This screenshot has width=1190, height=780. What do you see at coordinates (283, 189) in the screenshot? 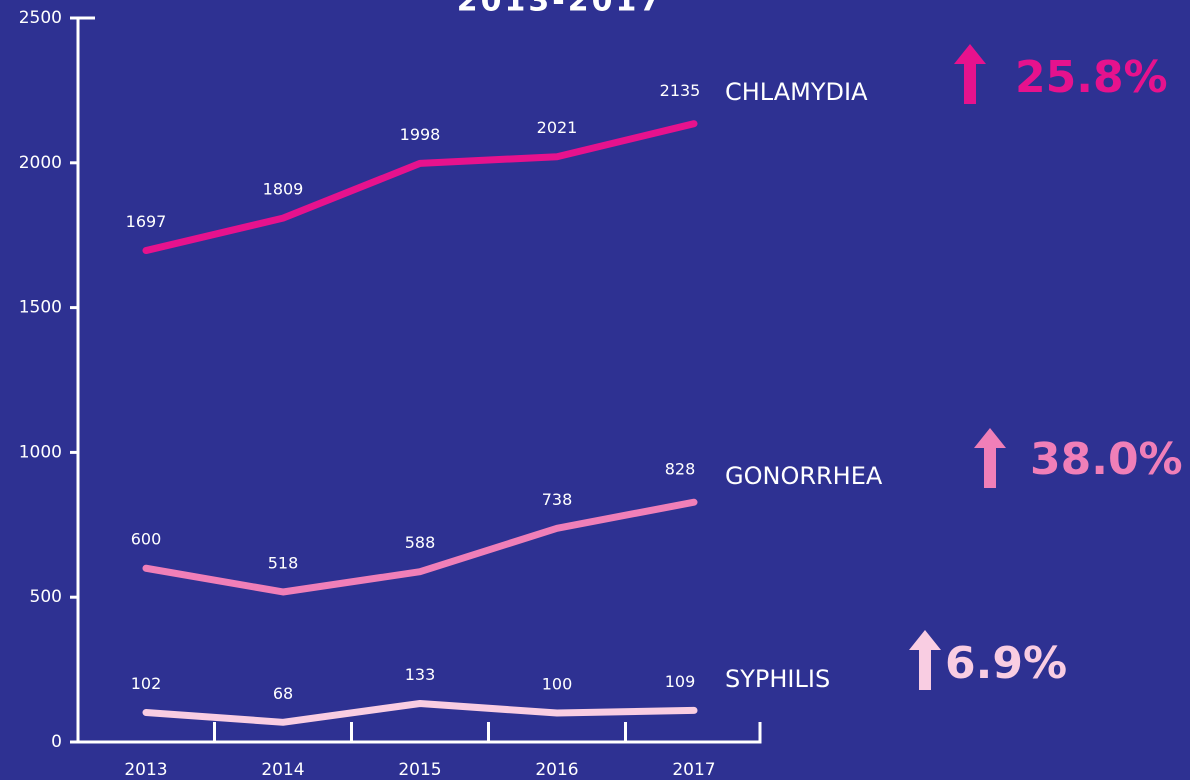
I see `data-label: 1809` at bounding box center [283, 189].